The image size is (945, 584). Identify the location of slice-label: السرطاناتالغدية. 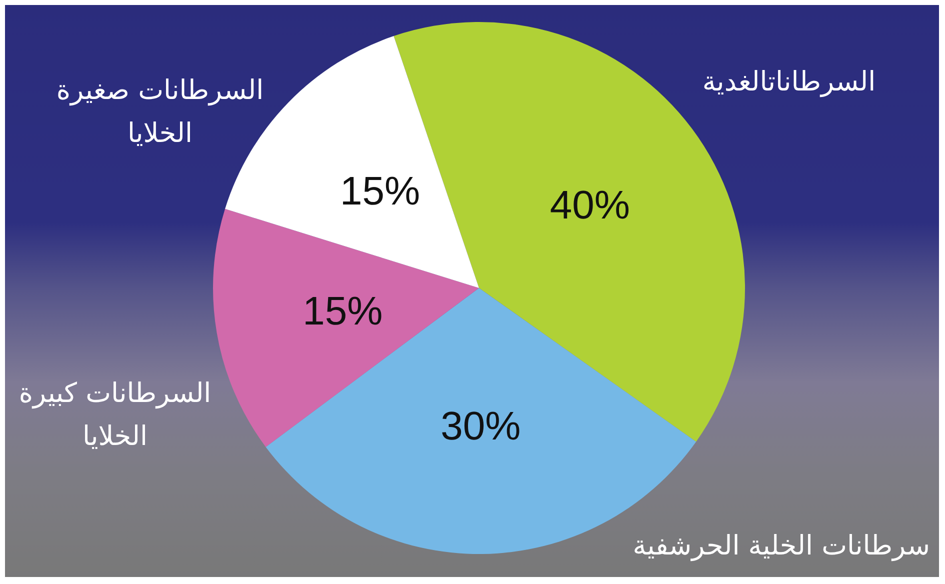
(789, 83).